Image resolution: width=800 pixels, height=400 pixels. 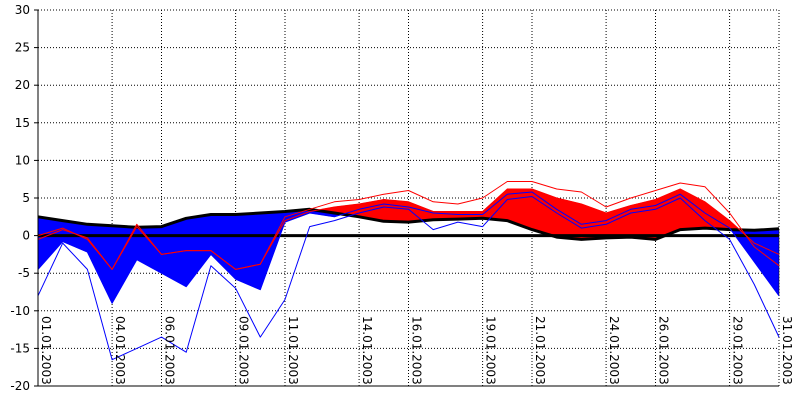 What do you see at coordinates (20, 386) in the screenshot?
I see `y-tick-label: -20` at bounding box center [20, 386].